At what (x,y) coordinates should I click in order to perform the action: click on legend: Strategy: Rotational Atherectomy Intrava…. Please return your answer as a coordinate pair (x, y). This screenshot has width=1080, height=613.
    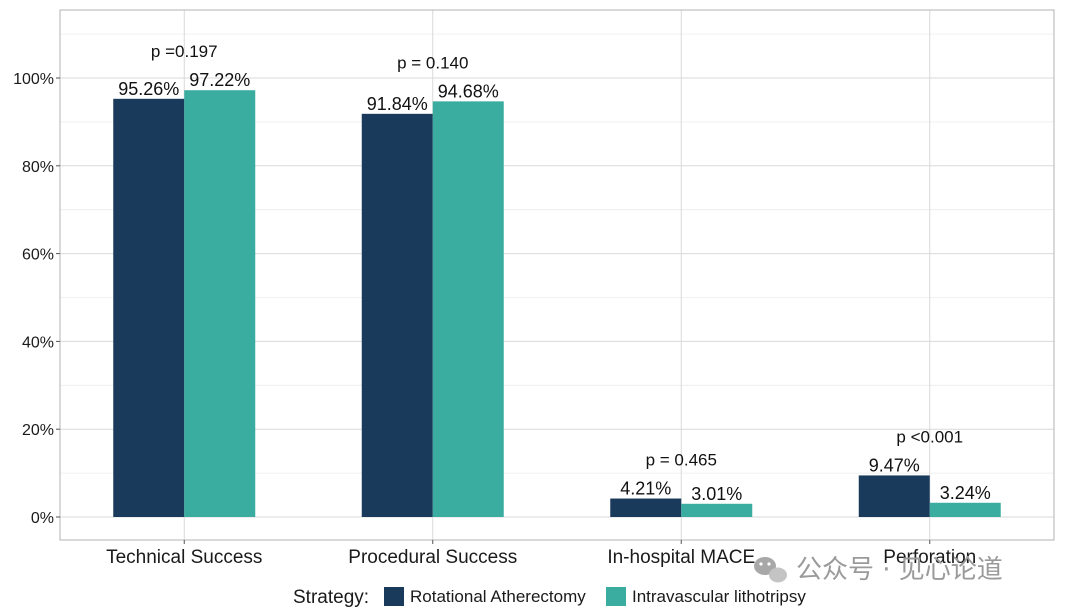
    Looking at the image, I should click on (549, 597).